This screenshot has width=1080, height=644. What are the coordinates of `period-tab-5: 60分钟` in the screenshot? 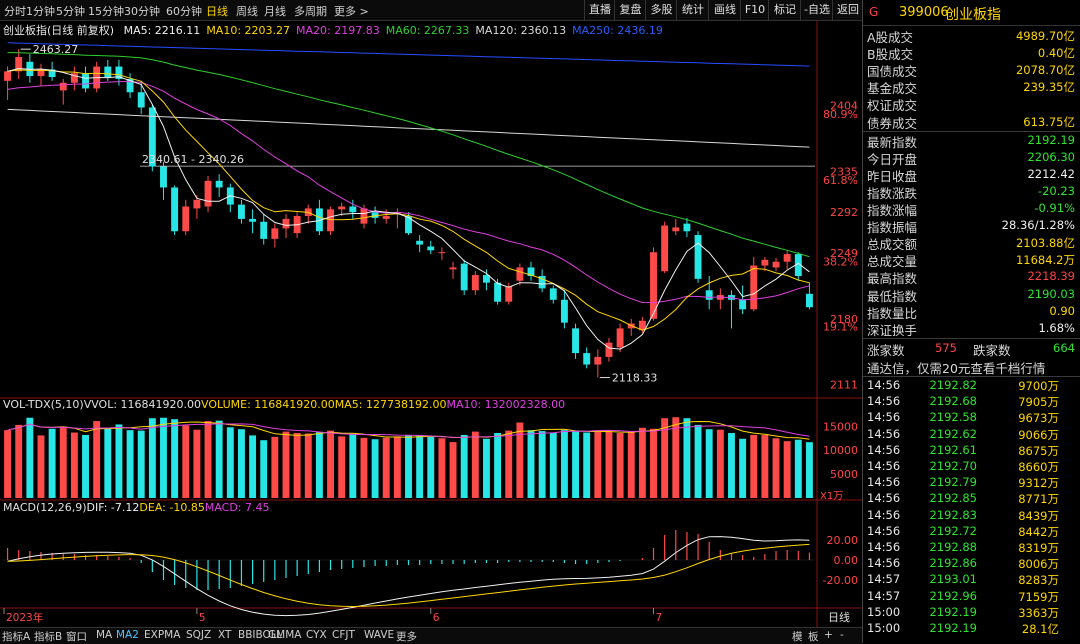 It's located at (184, 11).